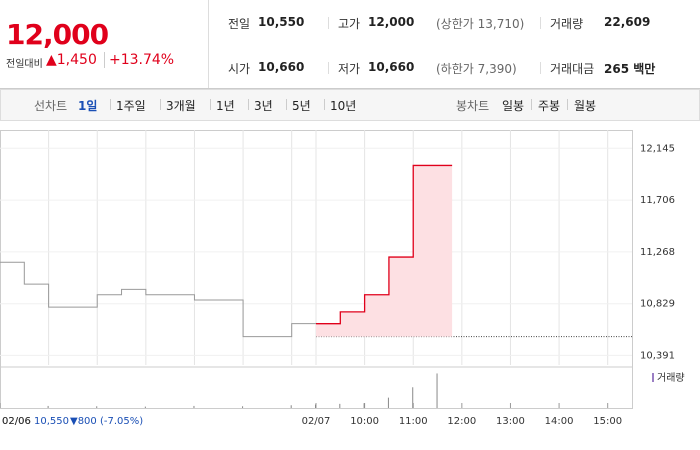 The width and height of the screenshot is (700, 450). Describe the element at coordinates (572, 69) in the screenshot. I see `stat-label: 거래대금` at that location.